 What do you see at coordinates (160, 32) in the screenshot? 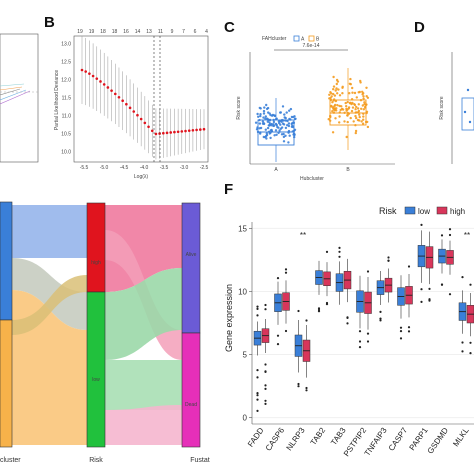
I see `panel-b-top-tick: 11` at bounding box center [160, 32].